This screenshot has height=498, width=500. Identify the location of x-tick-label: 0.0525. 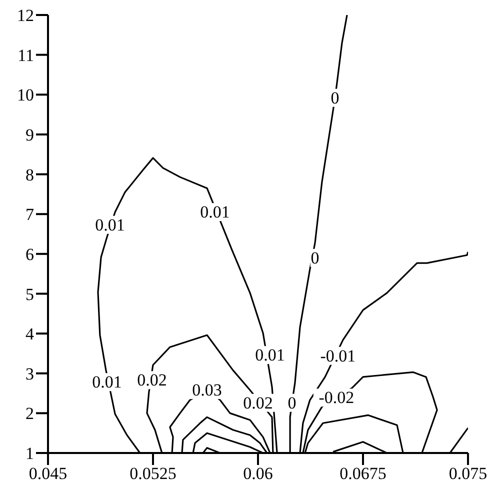
(153, 474).